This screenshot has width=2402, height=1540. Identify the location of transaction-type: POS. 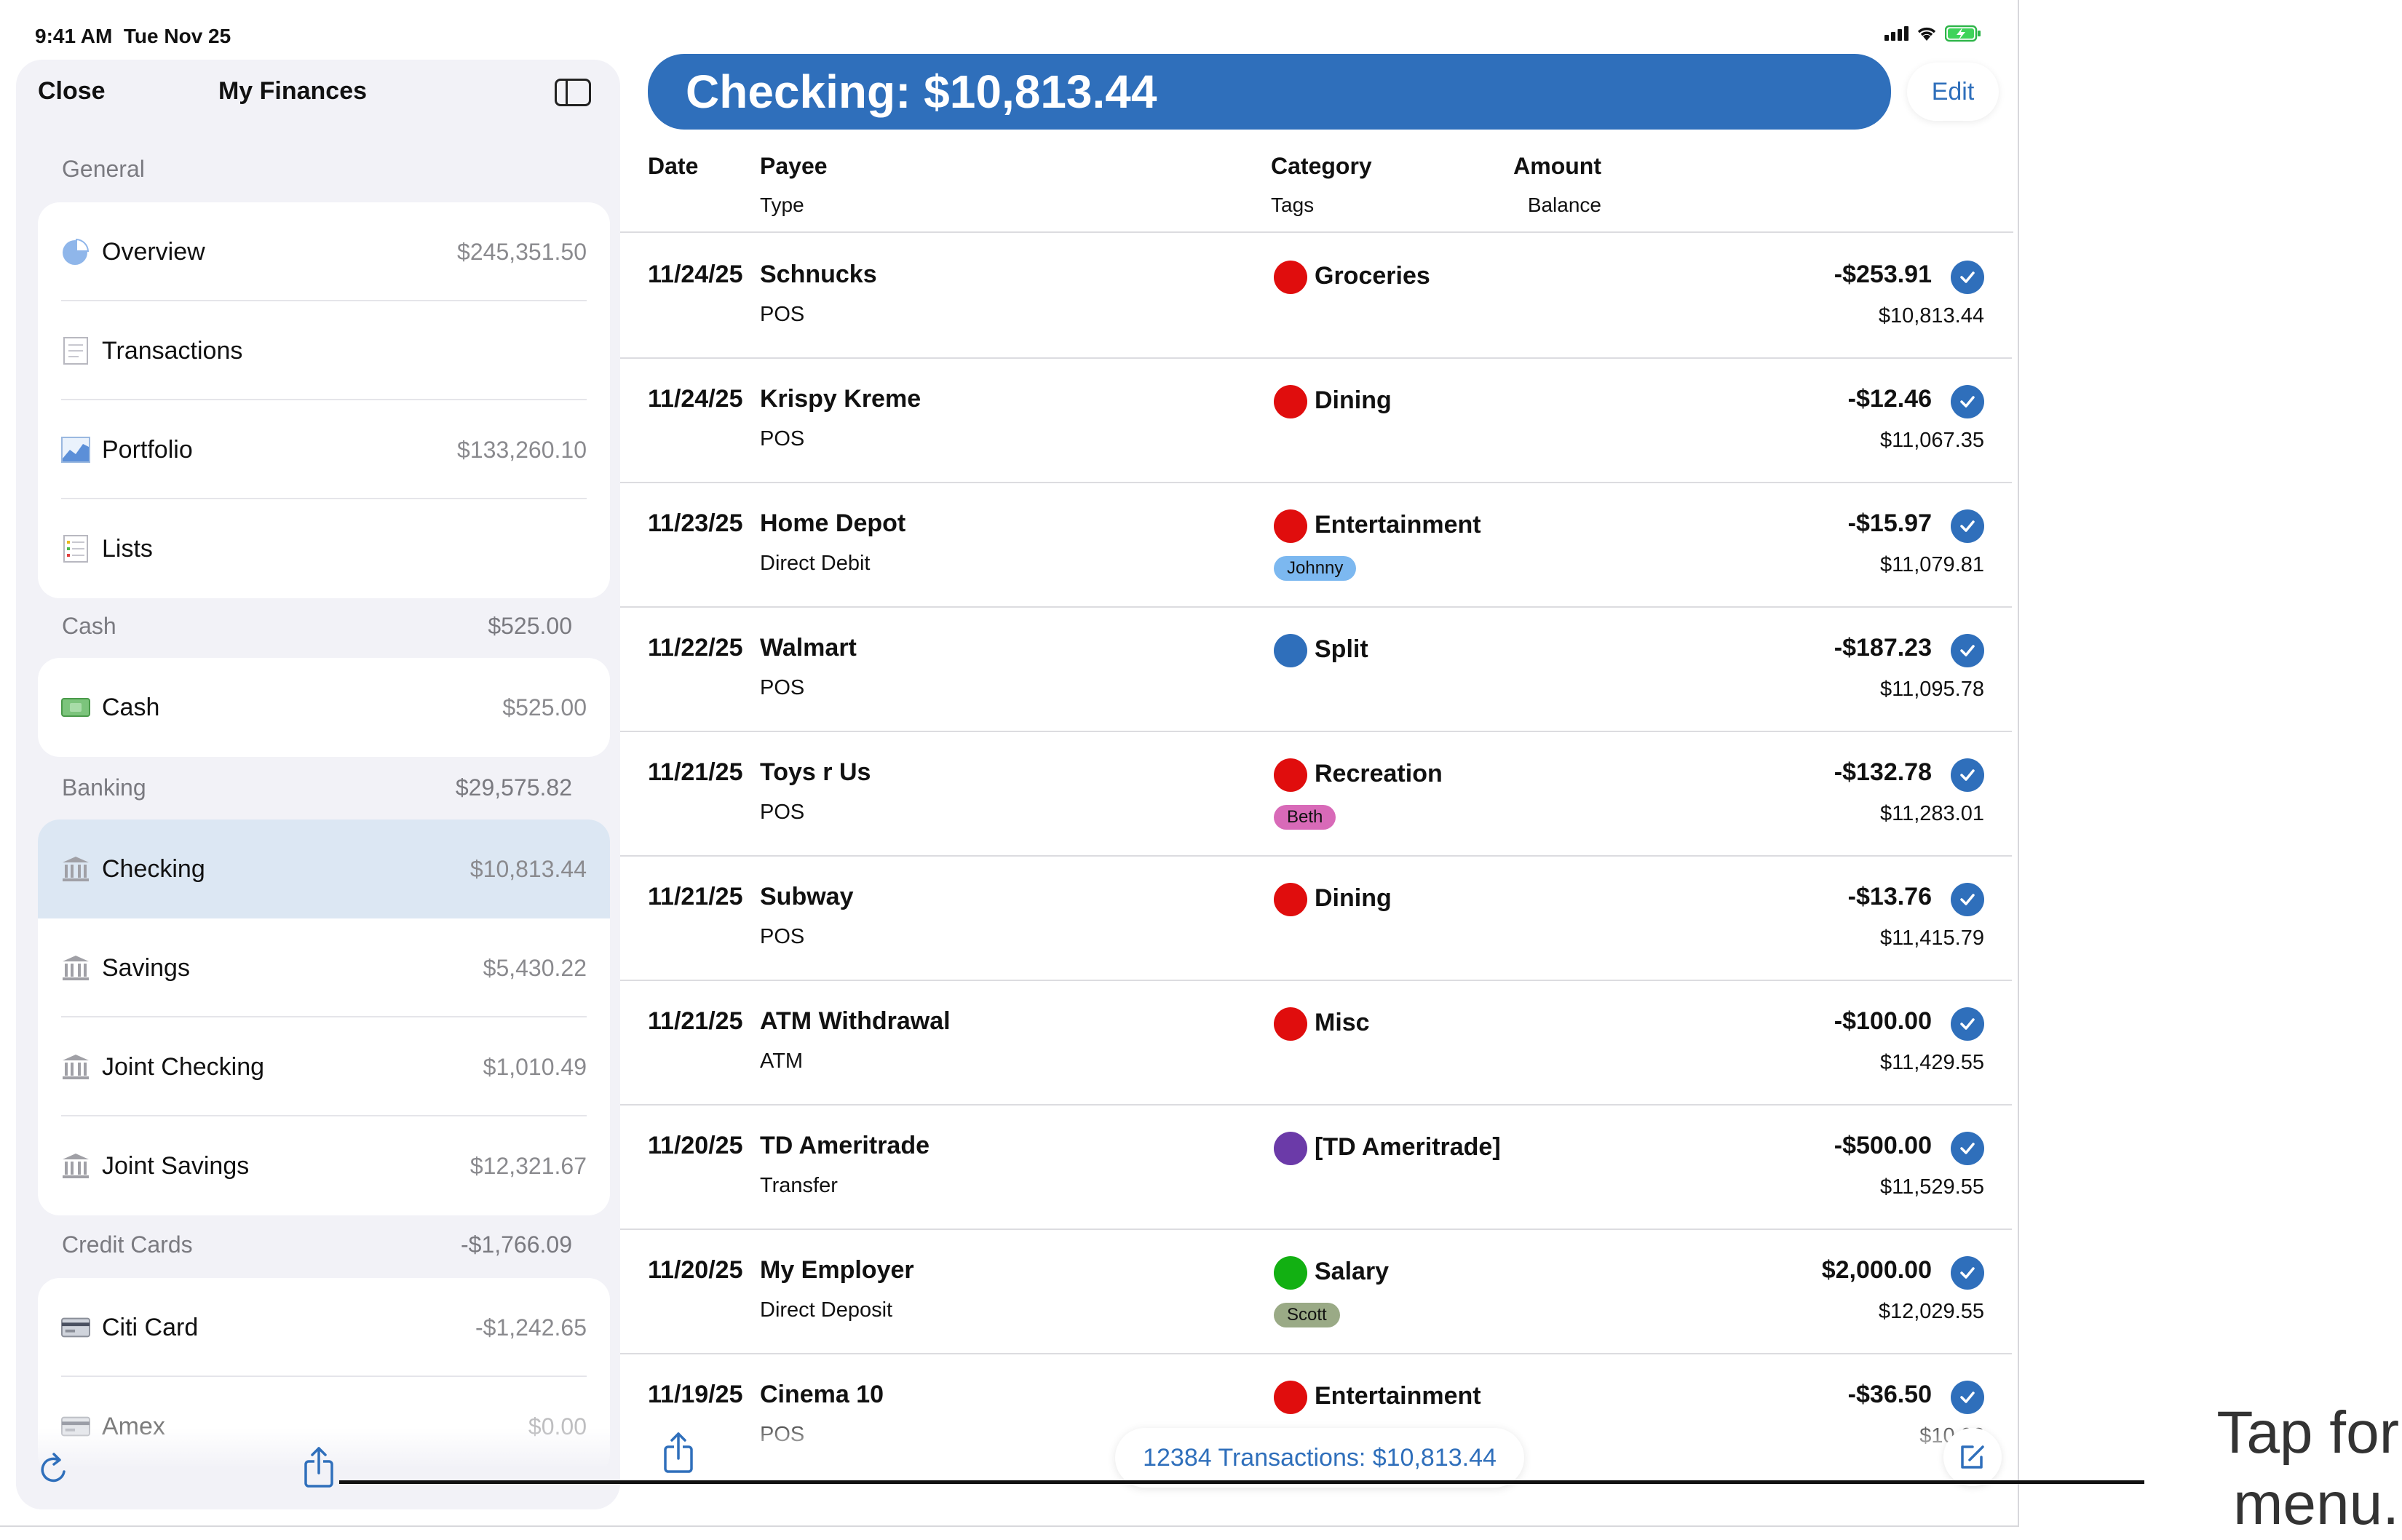
(783, 439).